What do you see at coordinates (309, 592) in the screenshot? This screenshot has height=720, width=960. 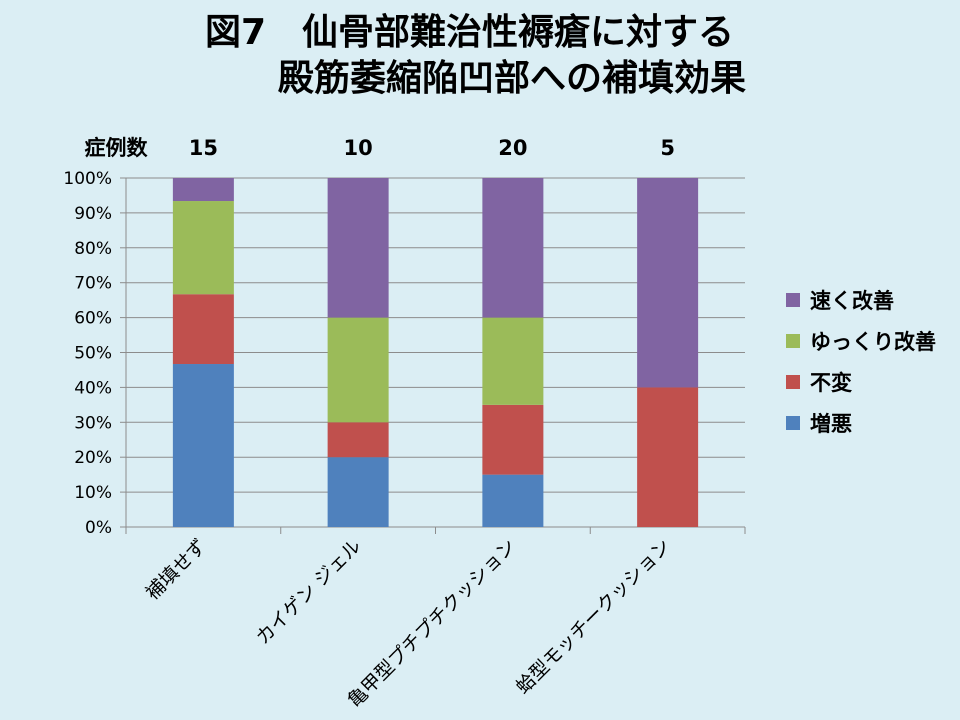 I see `x-category-label: カイゲン ジェル` at bounding box center [309, 592].